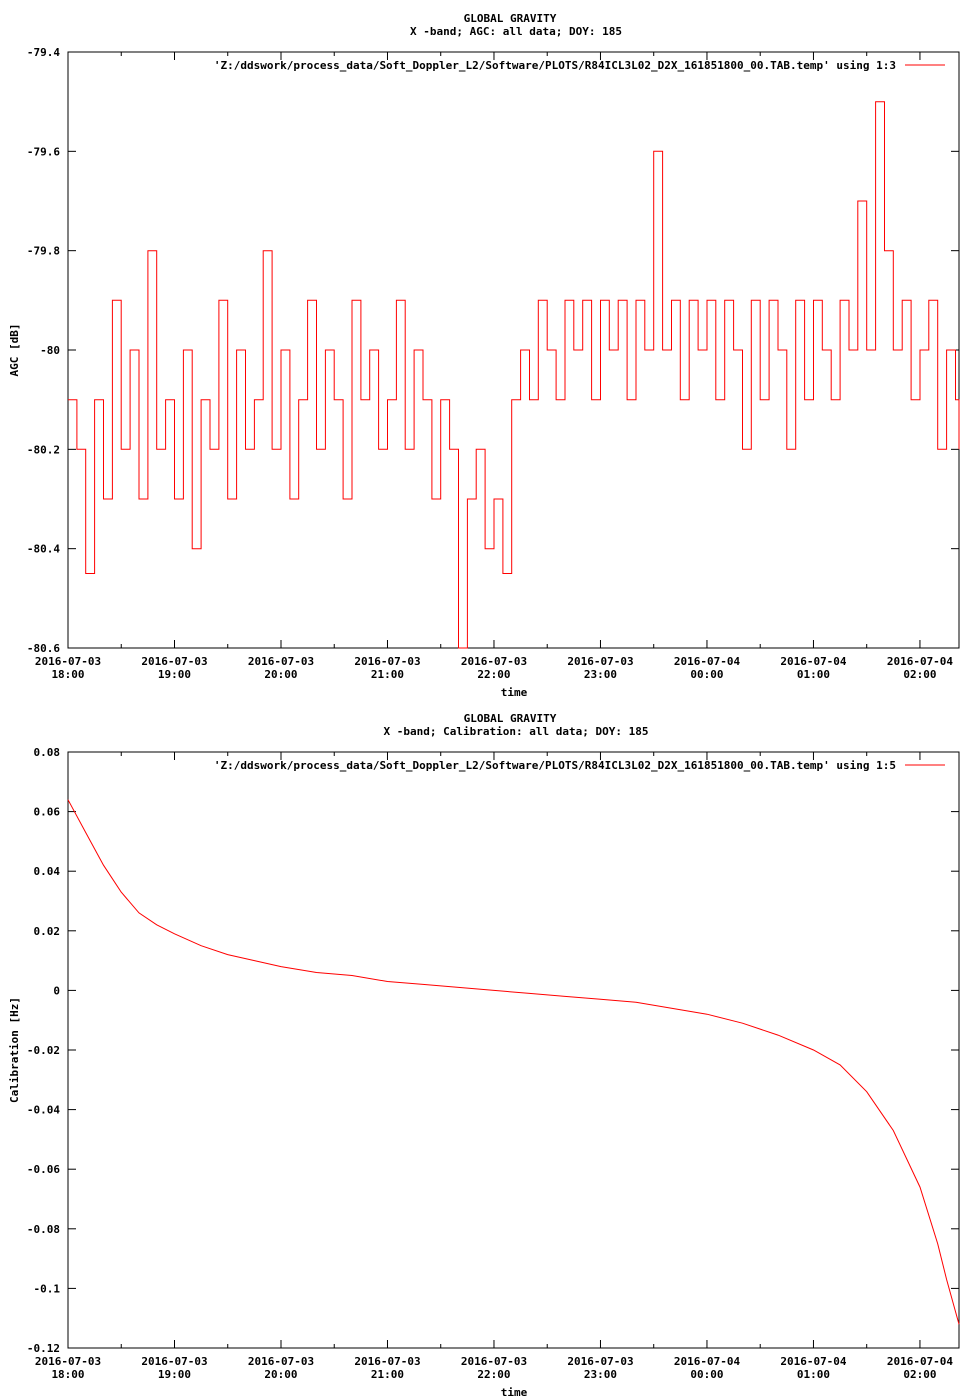  Describe the element at coordinates (43, 1169) in the screenshot. I see `calibration-ytick-label: -0.06` at that location.